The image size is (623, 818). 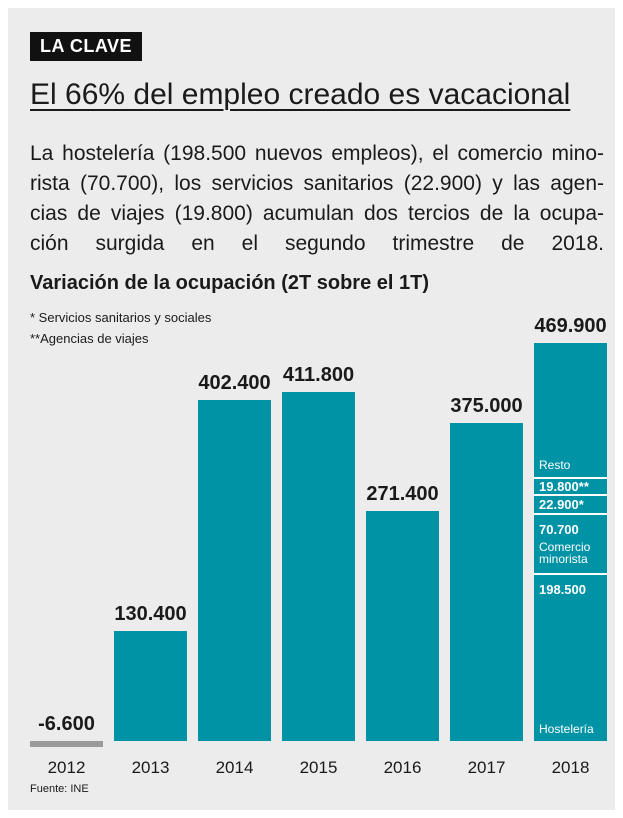 I want to click on x-tick-label: 2014, so click(x=234, y=767).